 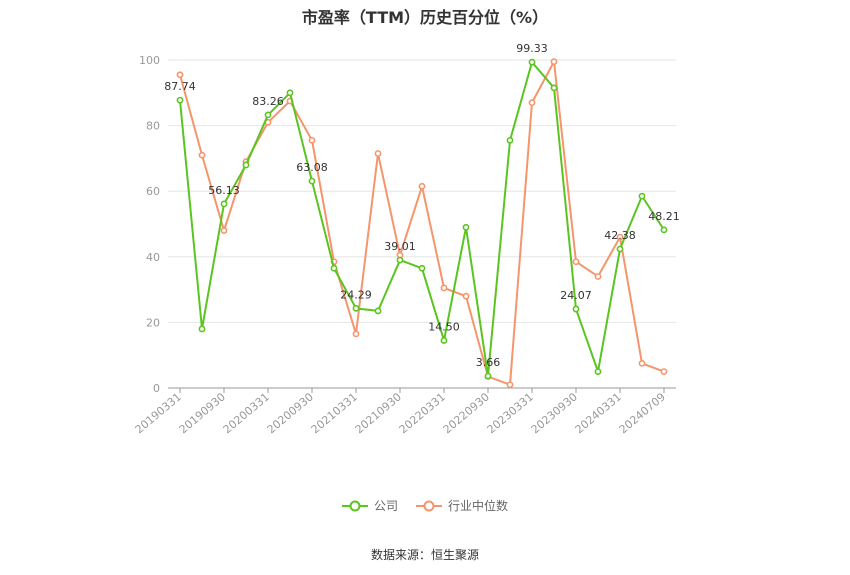 I want to click on x-tick-label: 20200331, so click(x=246, y=413).